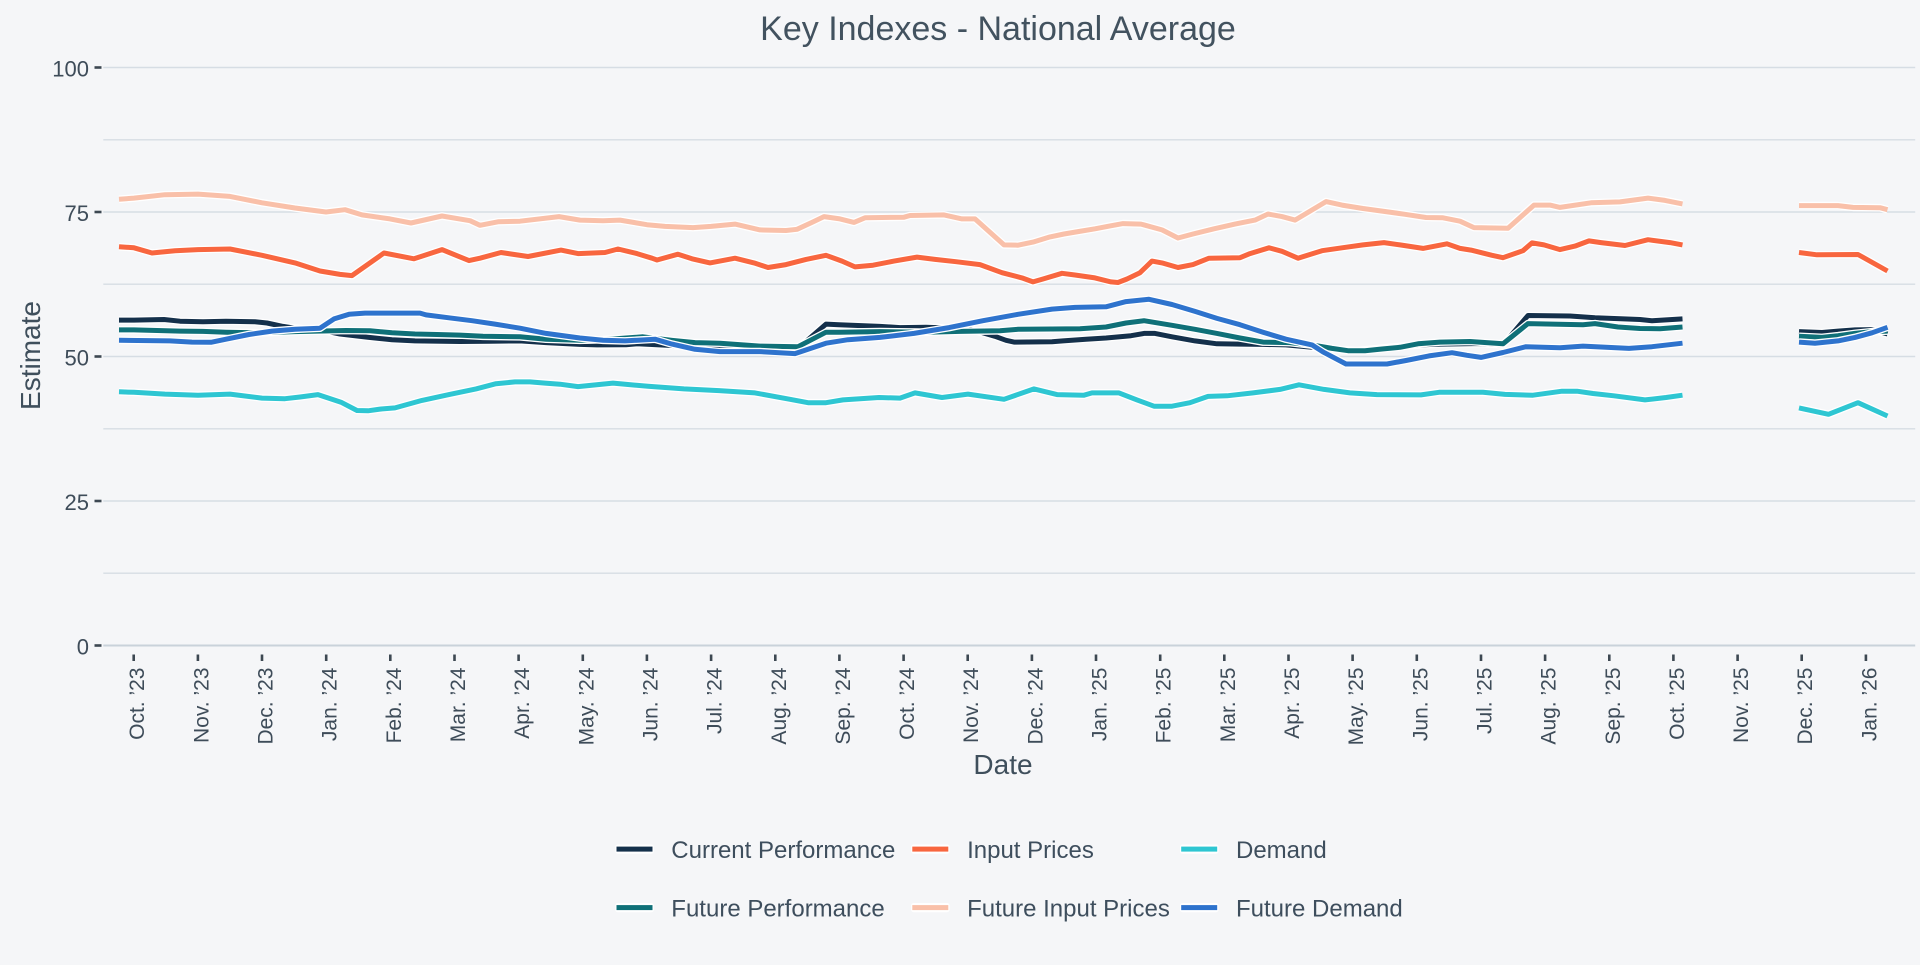  I want to click on svg-text: Future Performance, so click(777, 909).